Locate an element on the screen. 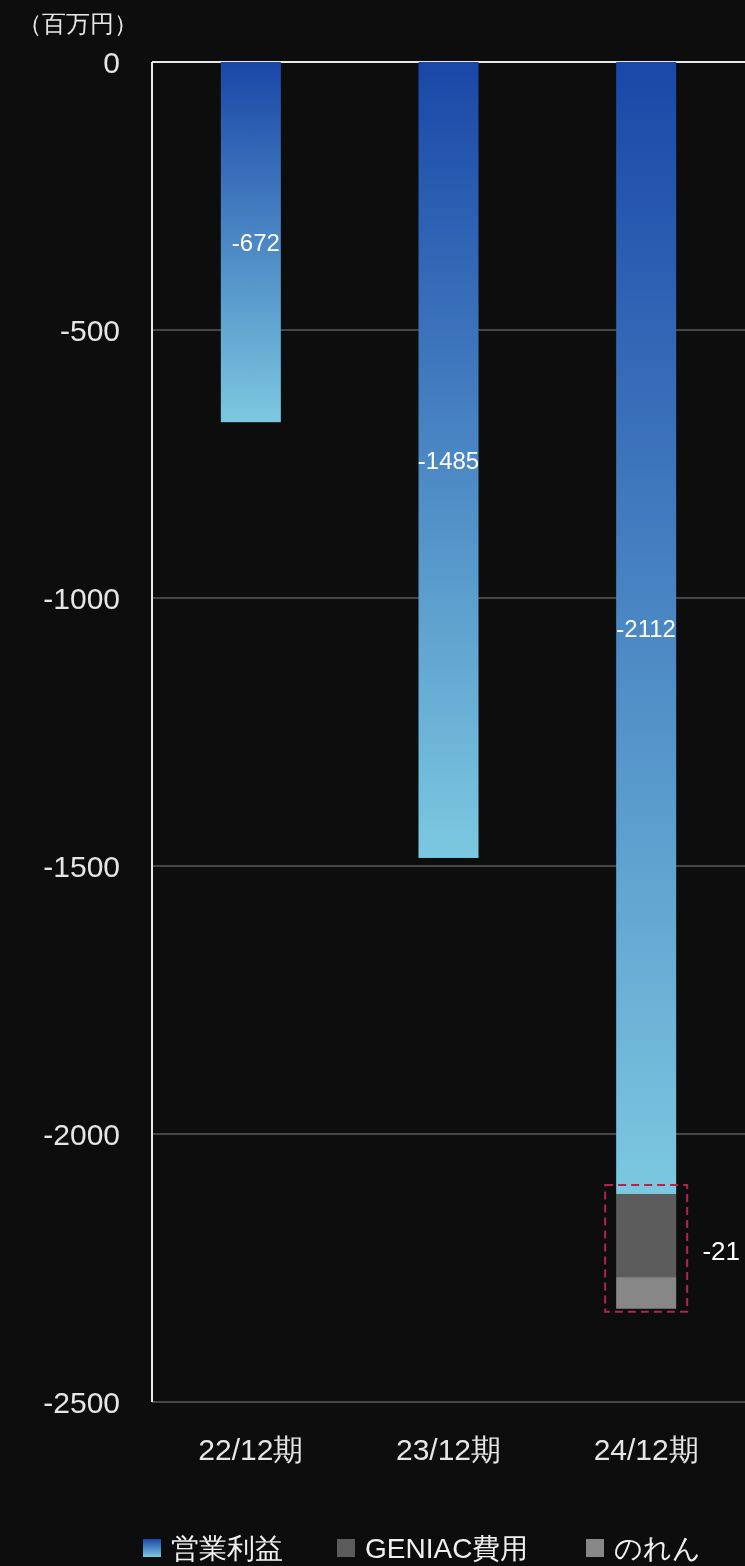  x-tick-label: 23/12期 is located at coordinates (448, 1449).